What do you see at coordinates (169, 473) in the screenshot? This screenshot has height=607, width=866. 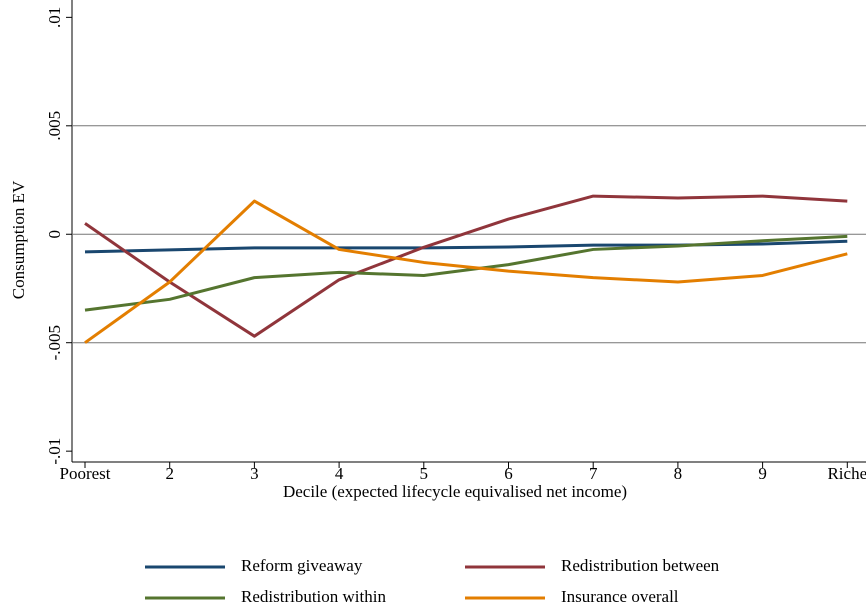 I see `x-tick-label: 2` at bounding box center [169, 473].